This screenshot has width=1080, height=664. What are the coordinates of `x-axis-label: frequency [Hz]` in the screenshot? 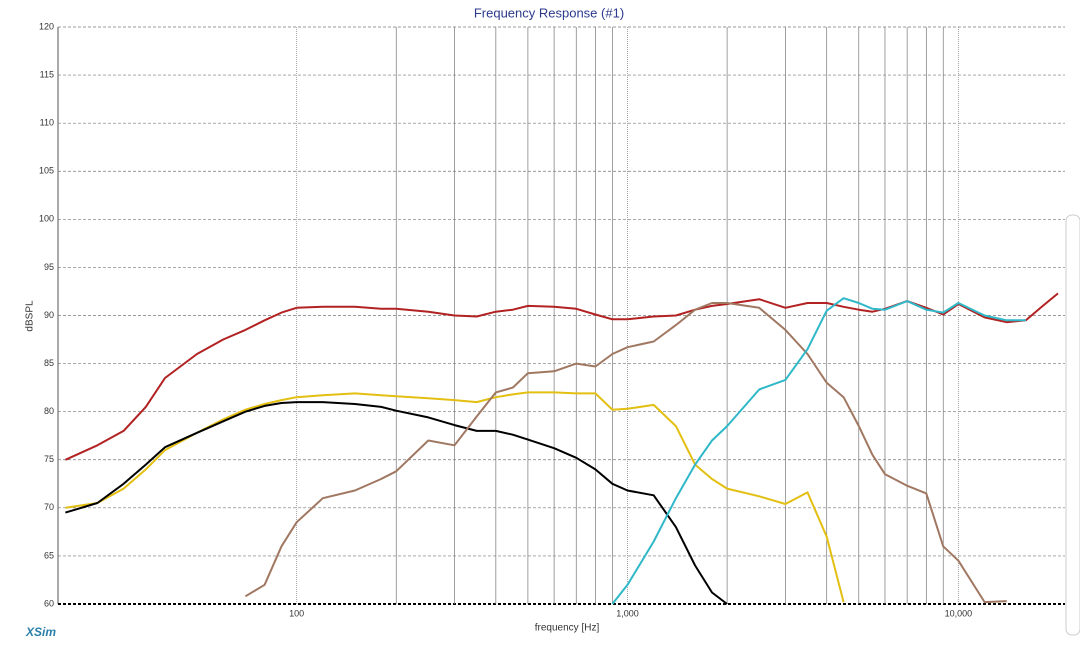 It's located at (567, 628).